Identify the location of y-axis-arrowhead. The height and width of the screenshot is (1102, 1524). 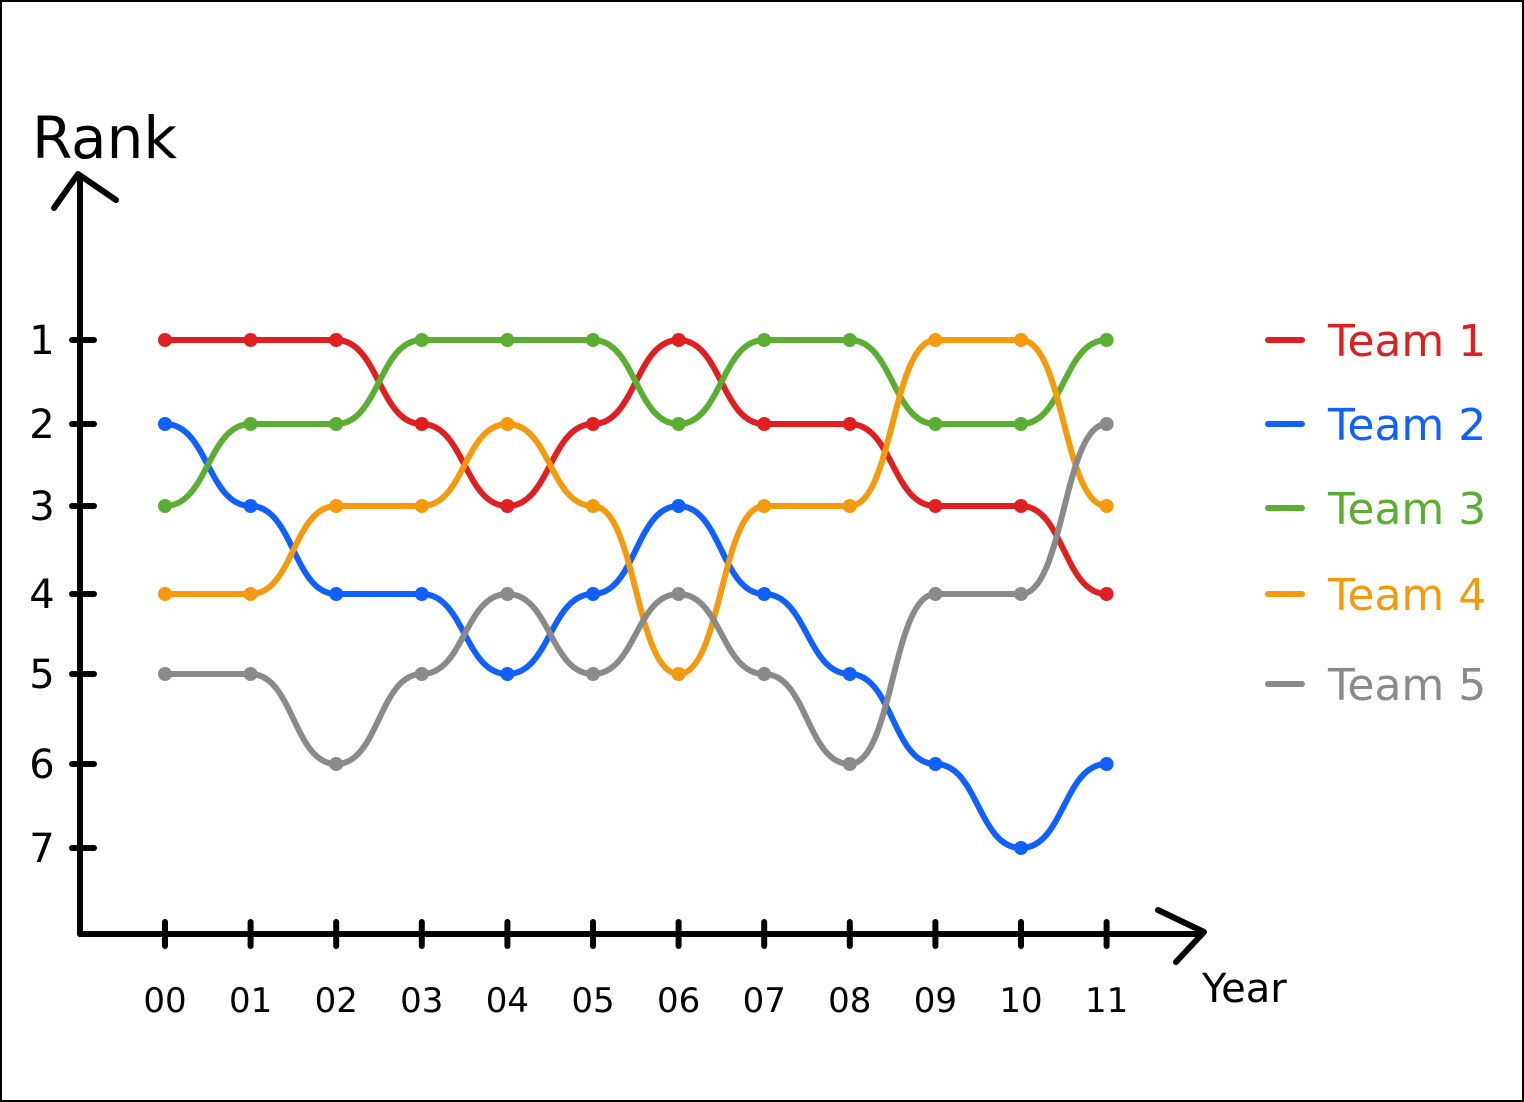
(85, 191).